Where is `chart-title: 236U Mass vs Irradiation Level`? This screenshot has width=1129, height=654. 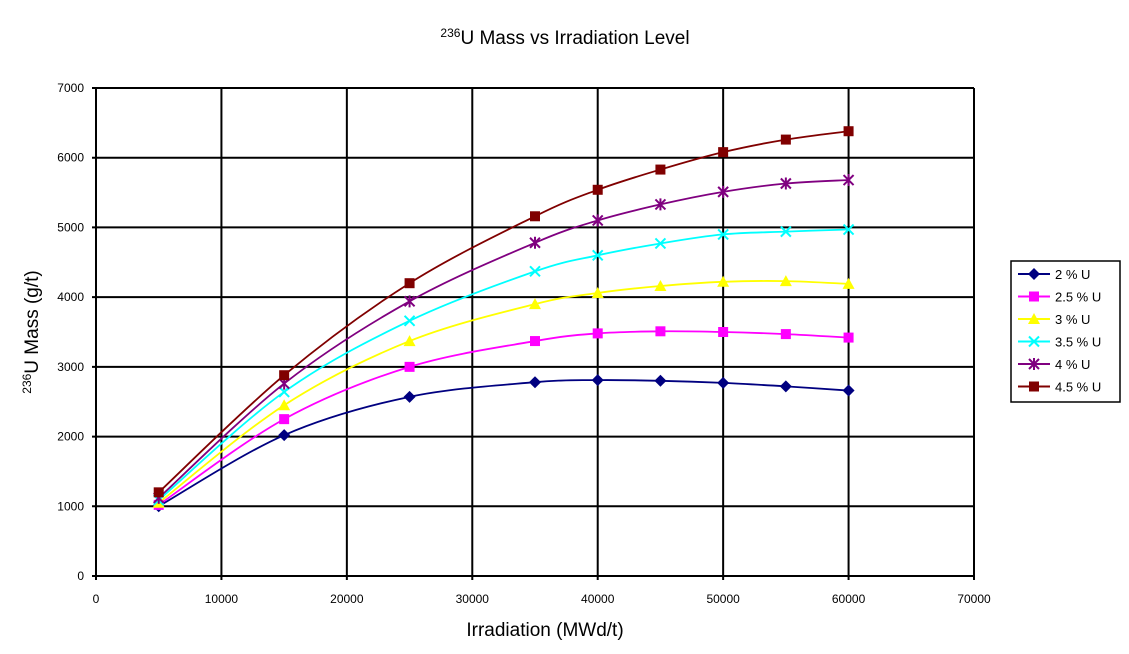
chart-title: 236U Mass vs Irradiation Level is located at coordinates (564, 37).